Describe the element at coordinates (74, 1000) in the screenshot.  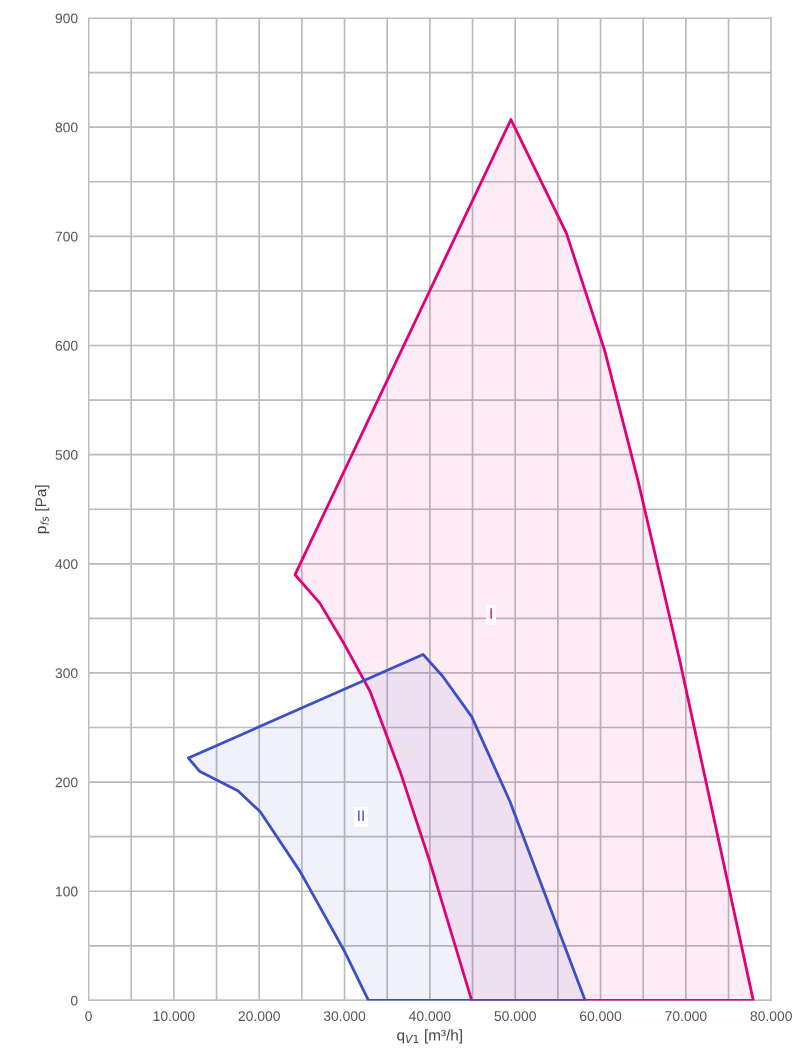
I see `y-tick-label: 0` at that location.